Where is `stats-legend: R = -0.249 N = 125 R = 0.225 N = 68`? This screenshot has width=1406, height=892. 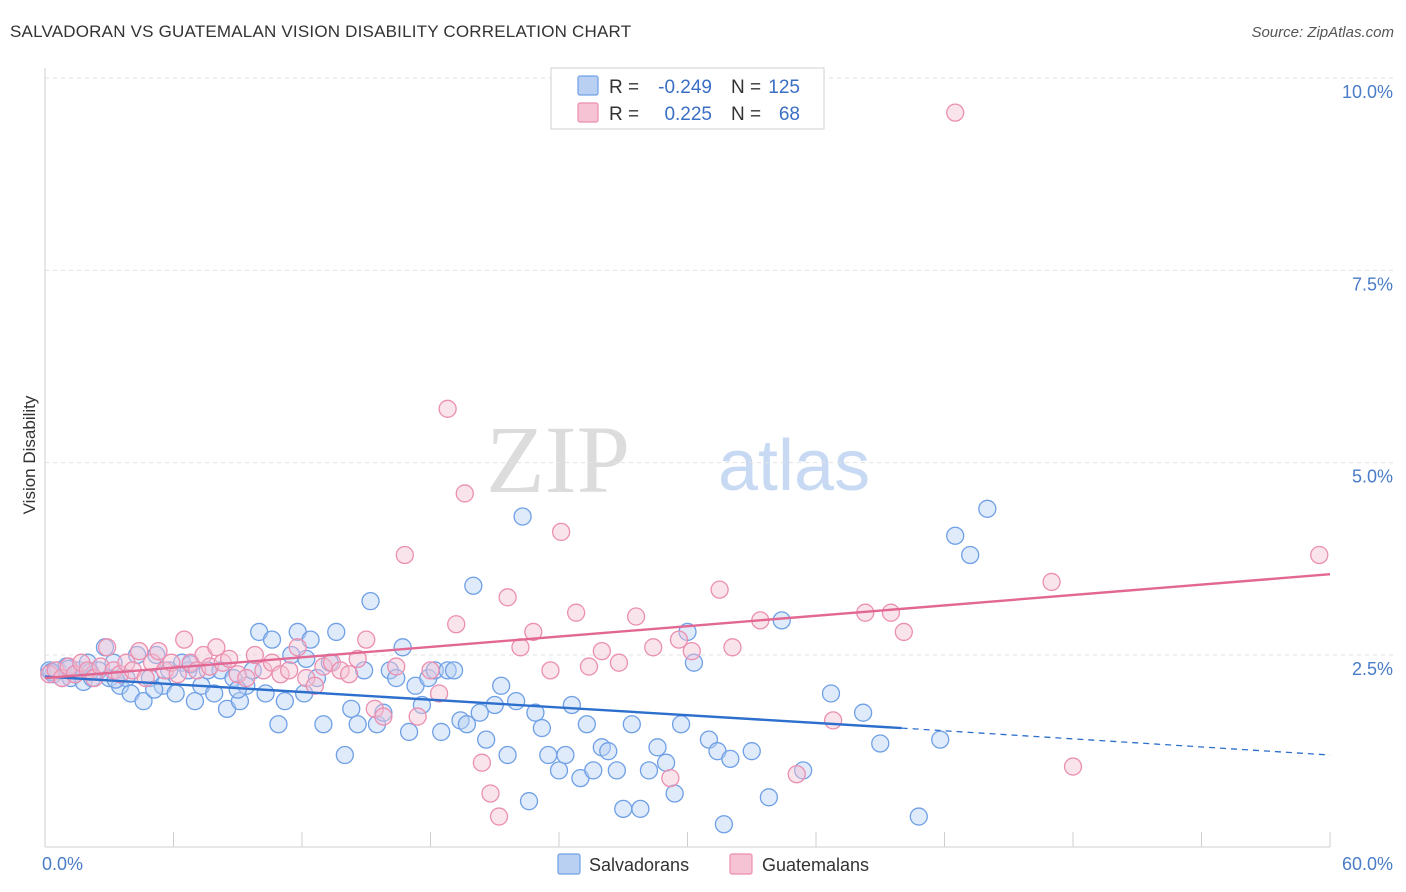
stats-legend: R = -0.249 N = 125 R = 0.225 N = 68 is located at coordinates (687, 98).